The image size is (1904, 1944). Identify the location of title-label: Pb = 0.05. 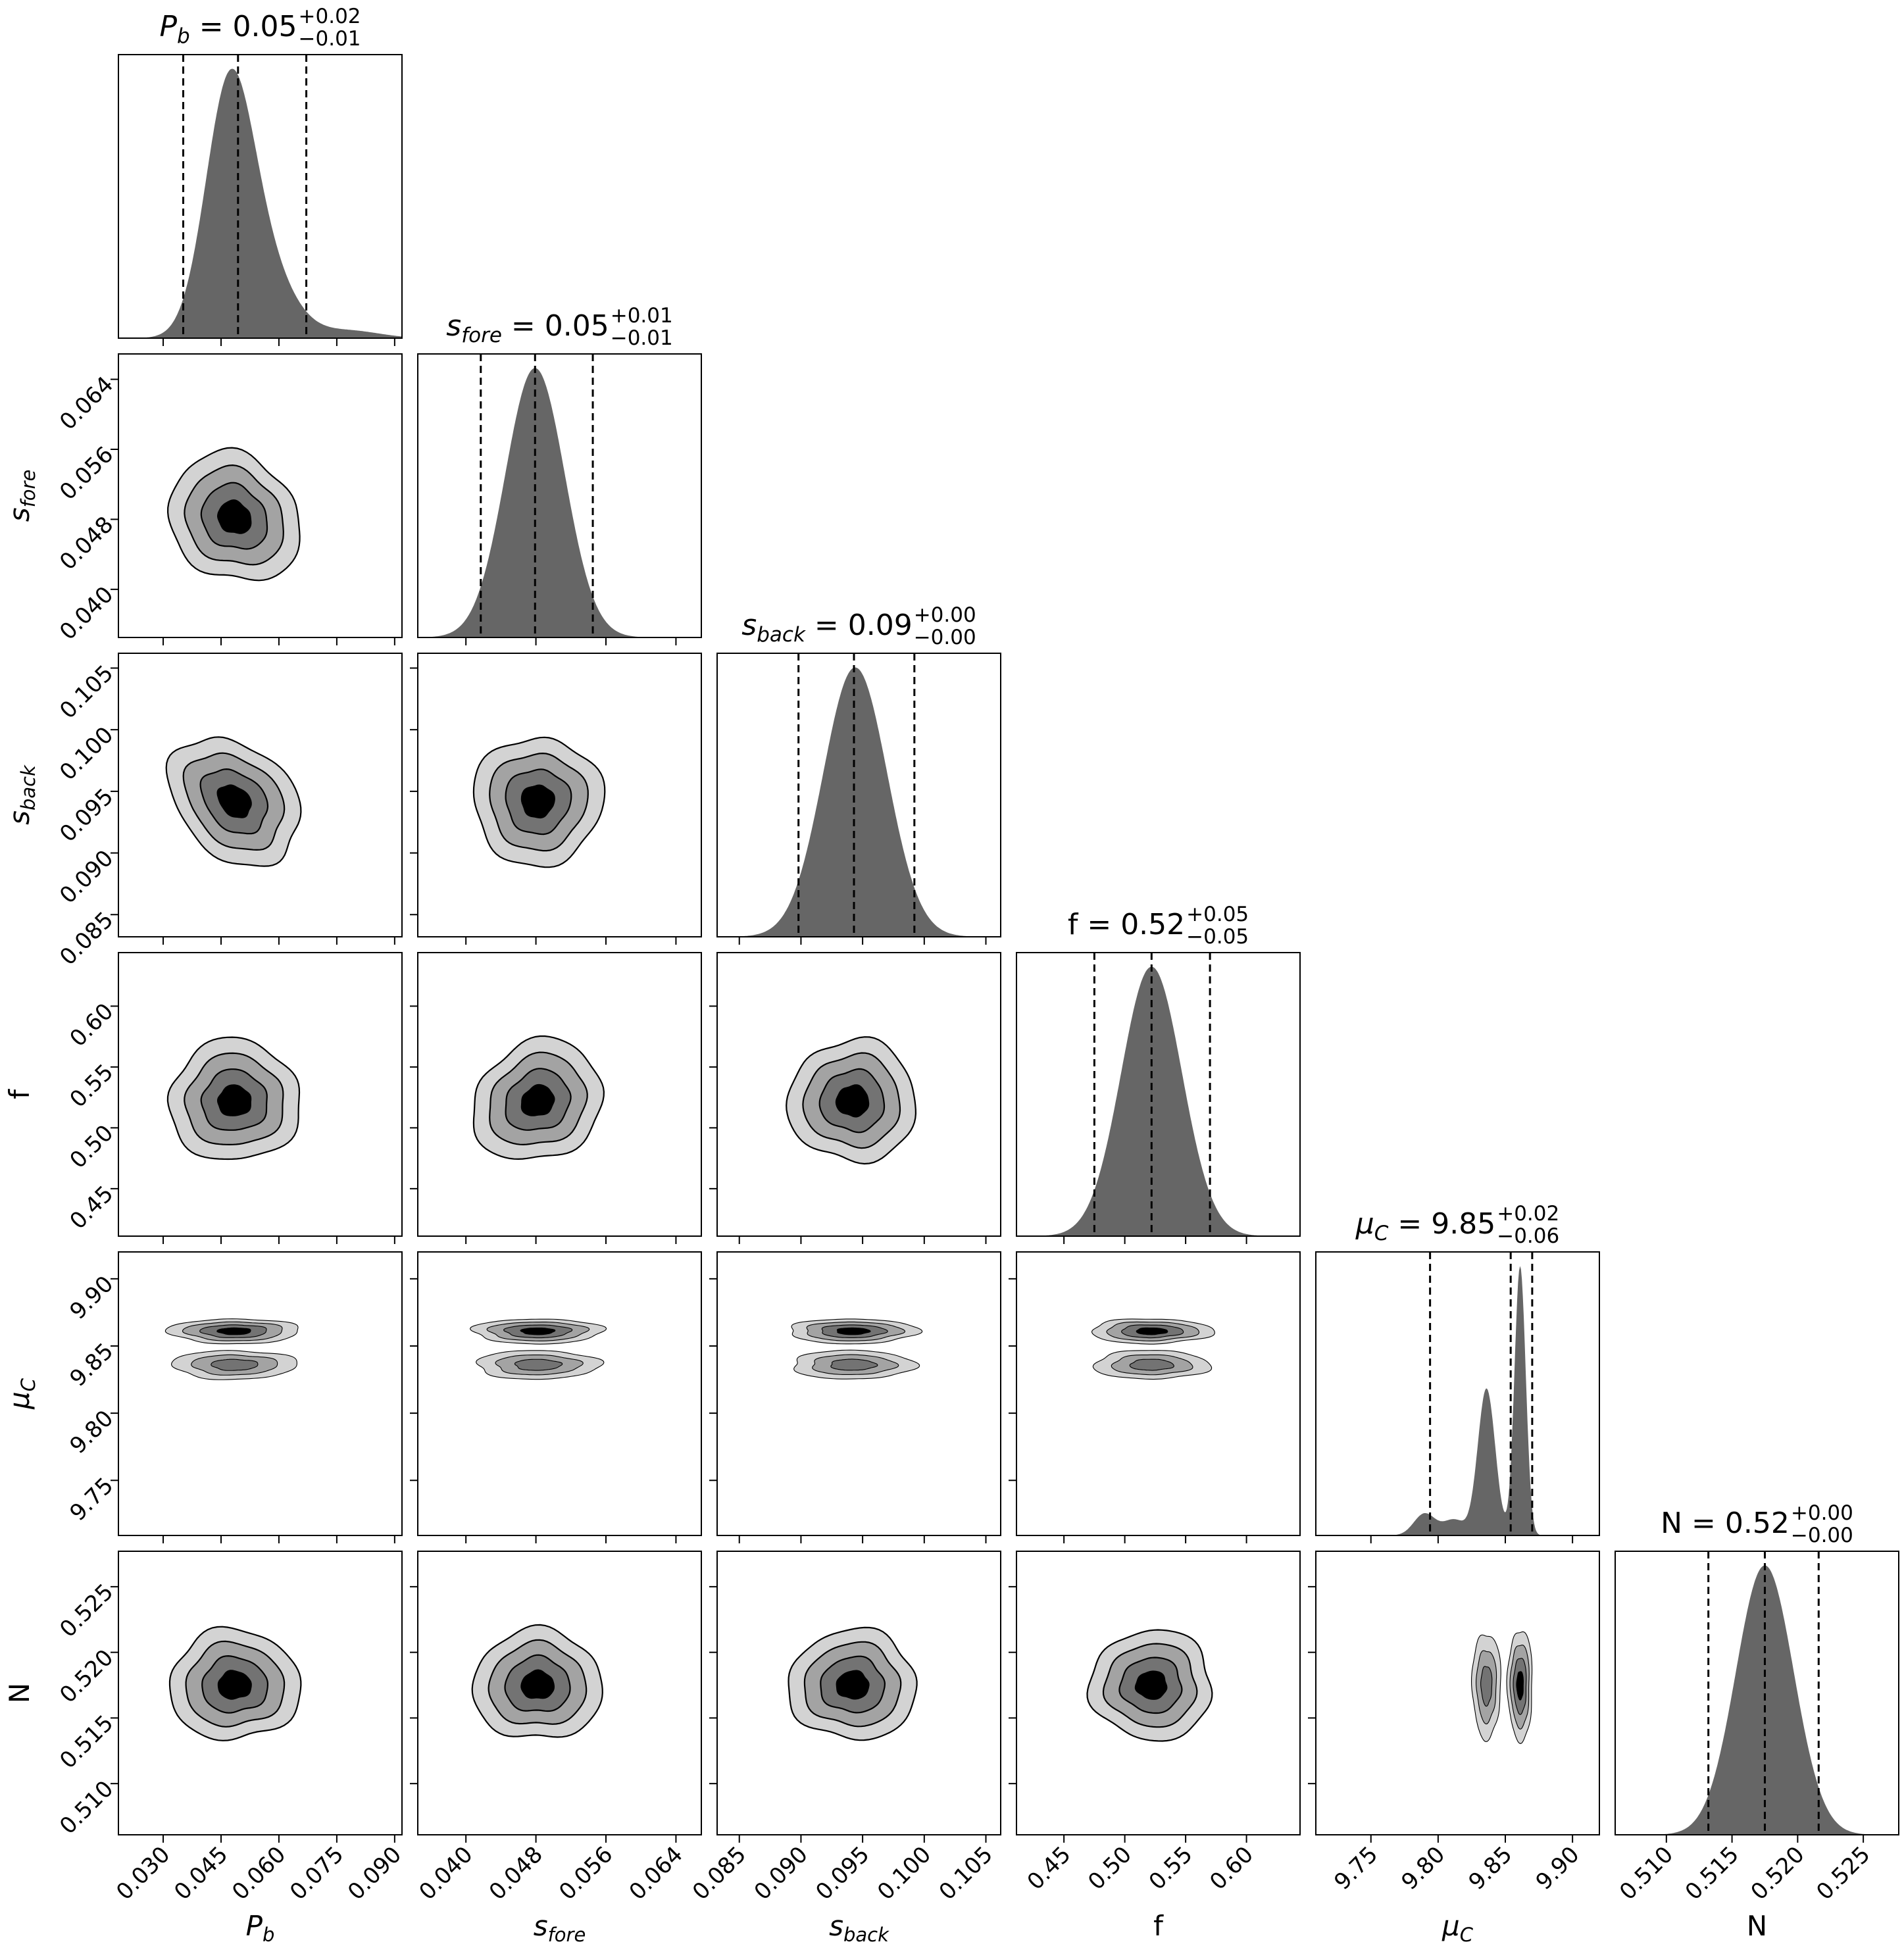
(228, 29).